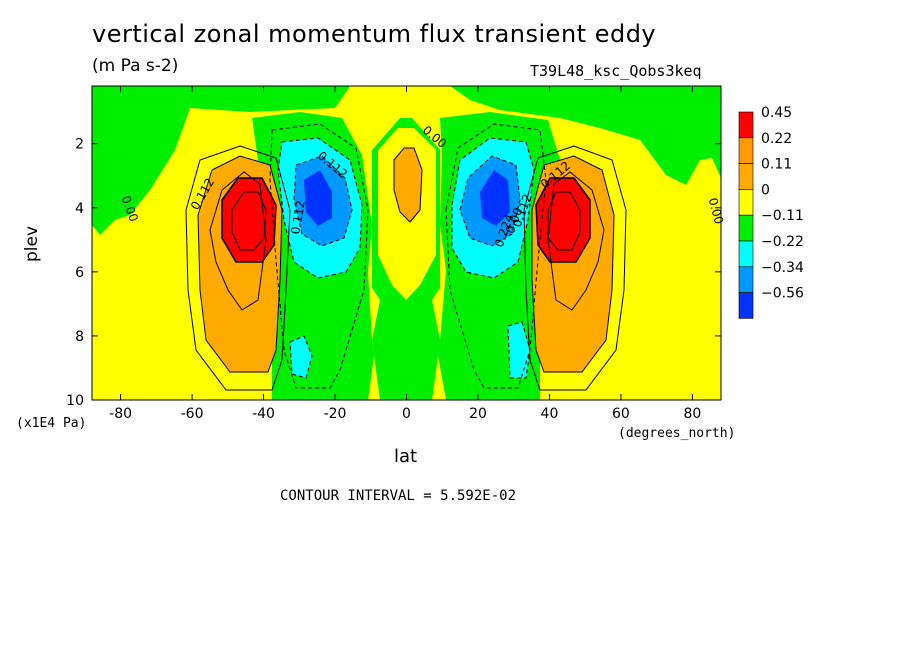 The height and width of the screenshot is (654, 904). Describe the element at coordinates (135, 66) in the screenshot. I see `chart-units: (m Pa s-2)` at that location.